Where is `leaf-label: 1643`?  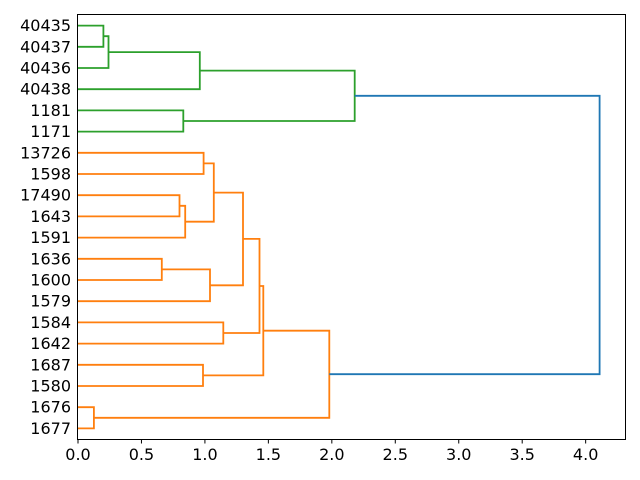
leaf-label: 1643 is located at coordinates (50, 216).